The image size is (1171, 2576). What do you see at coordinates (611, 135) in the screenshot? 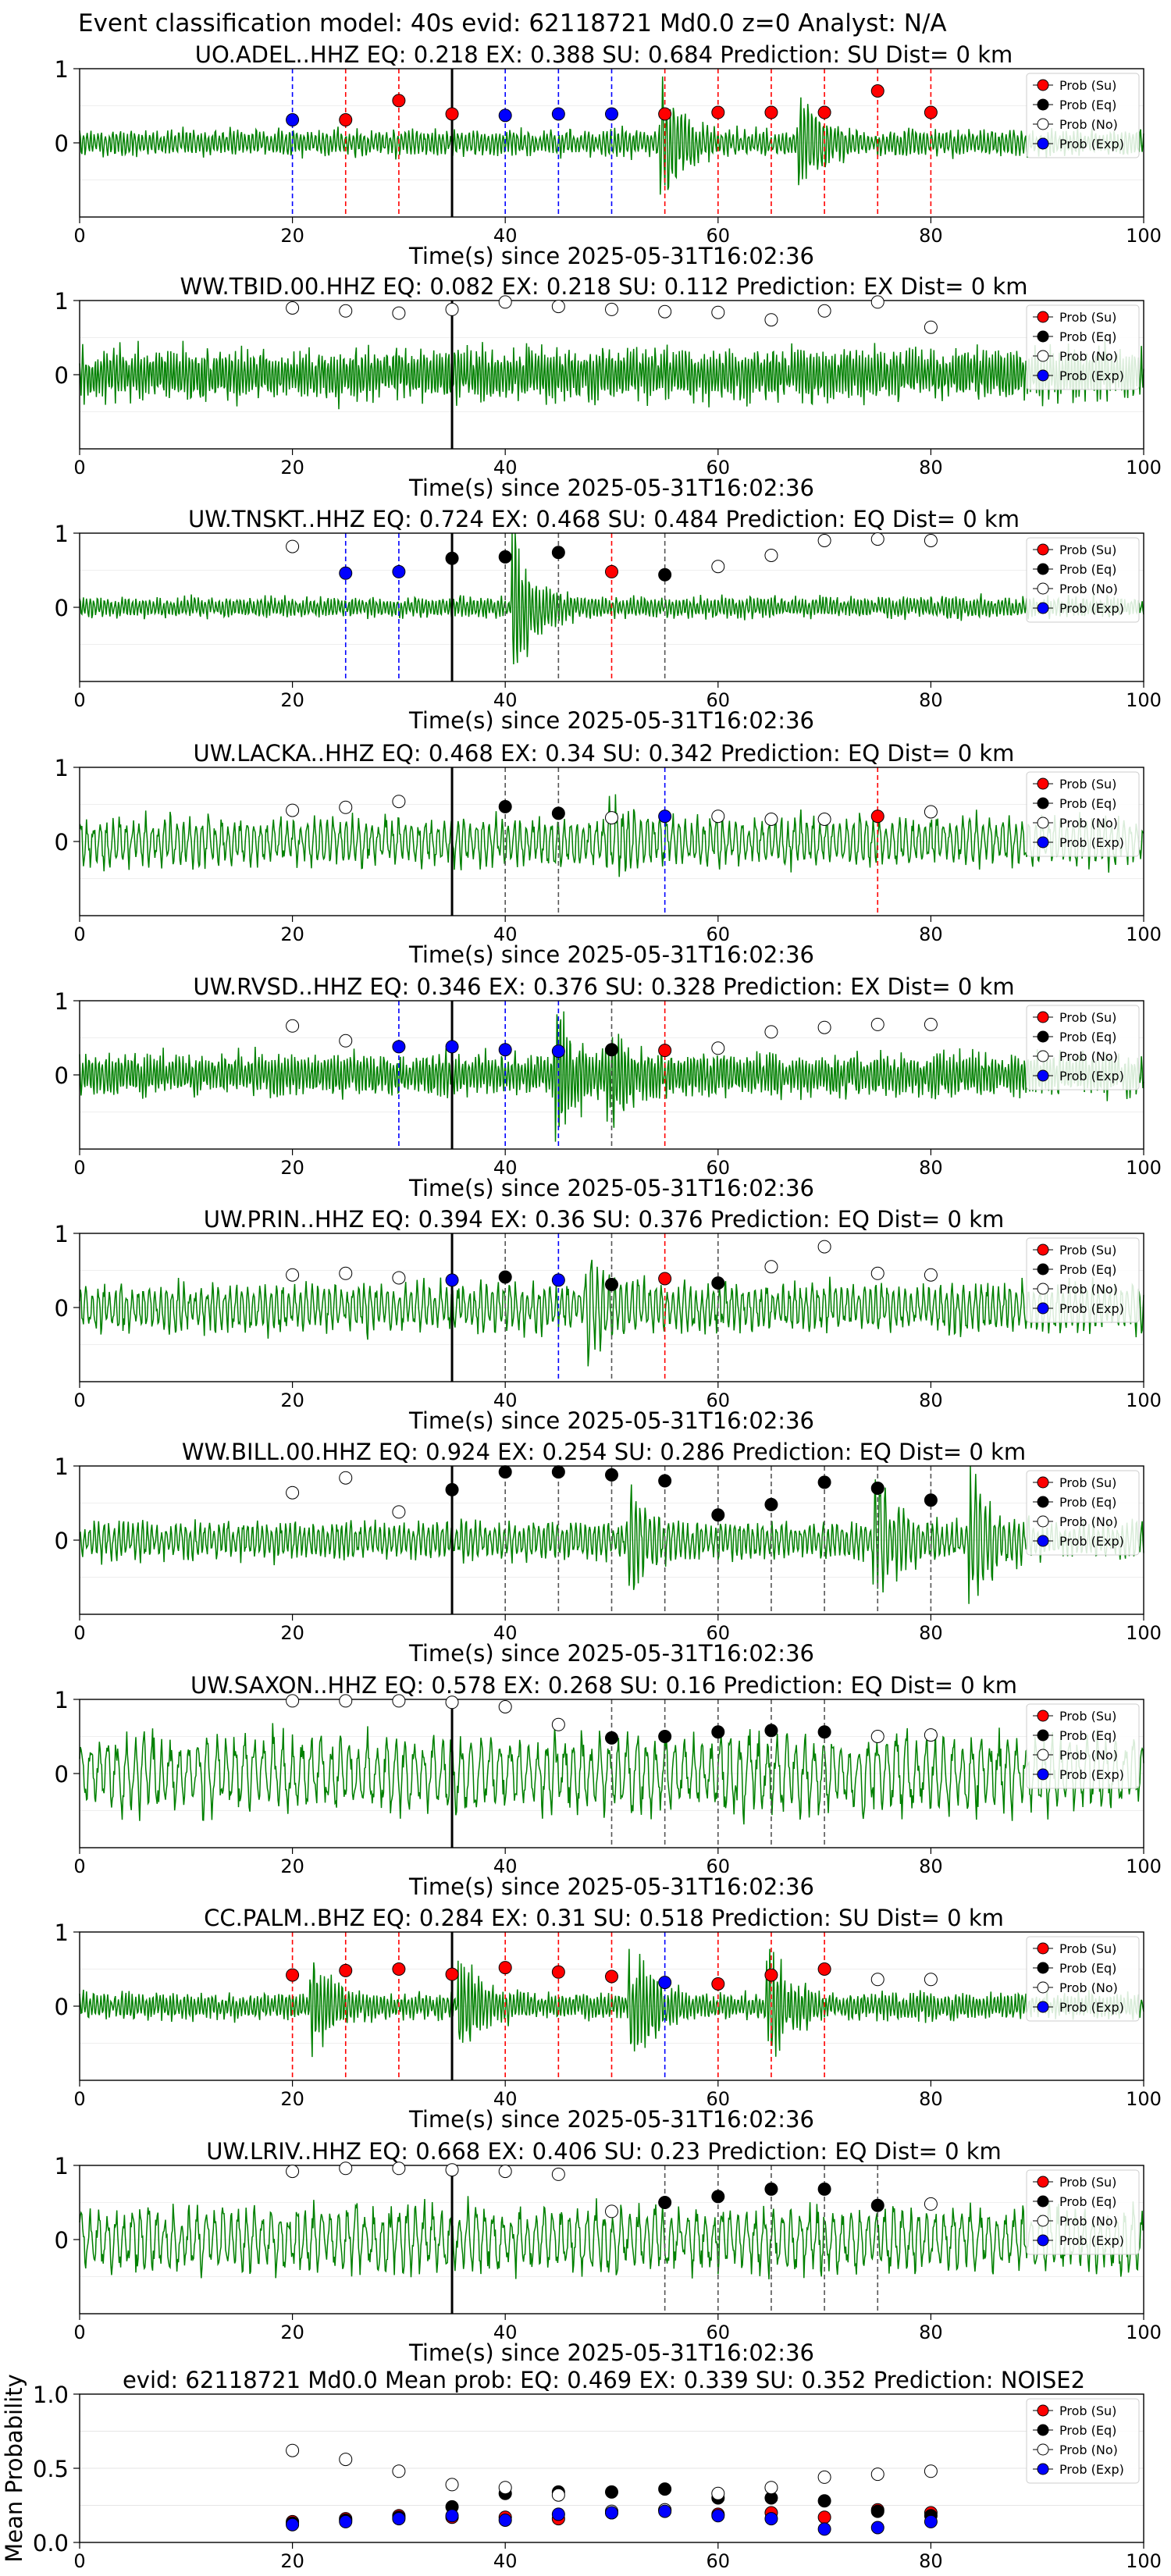
I see `waveform-trace` at bounding box center [611, 135].